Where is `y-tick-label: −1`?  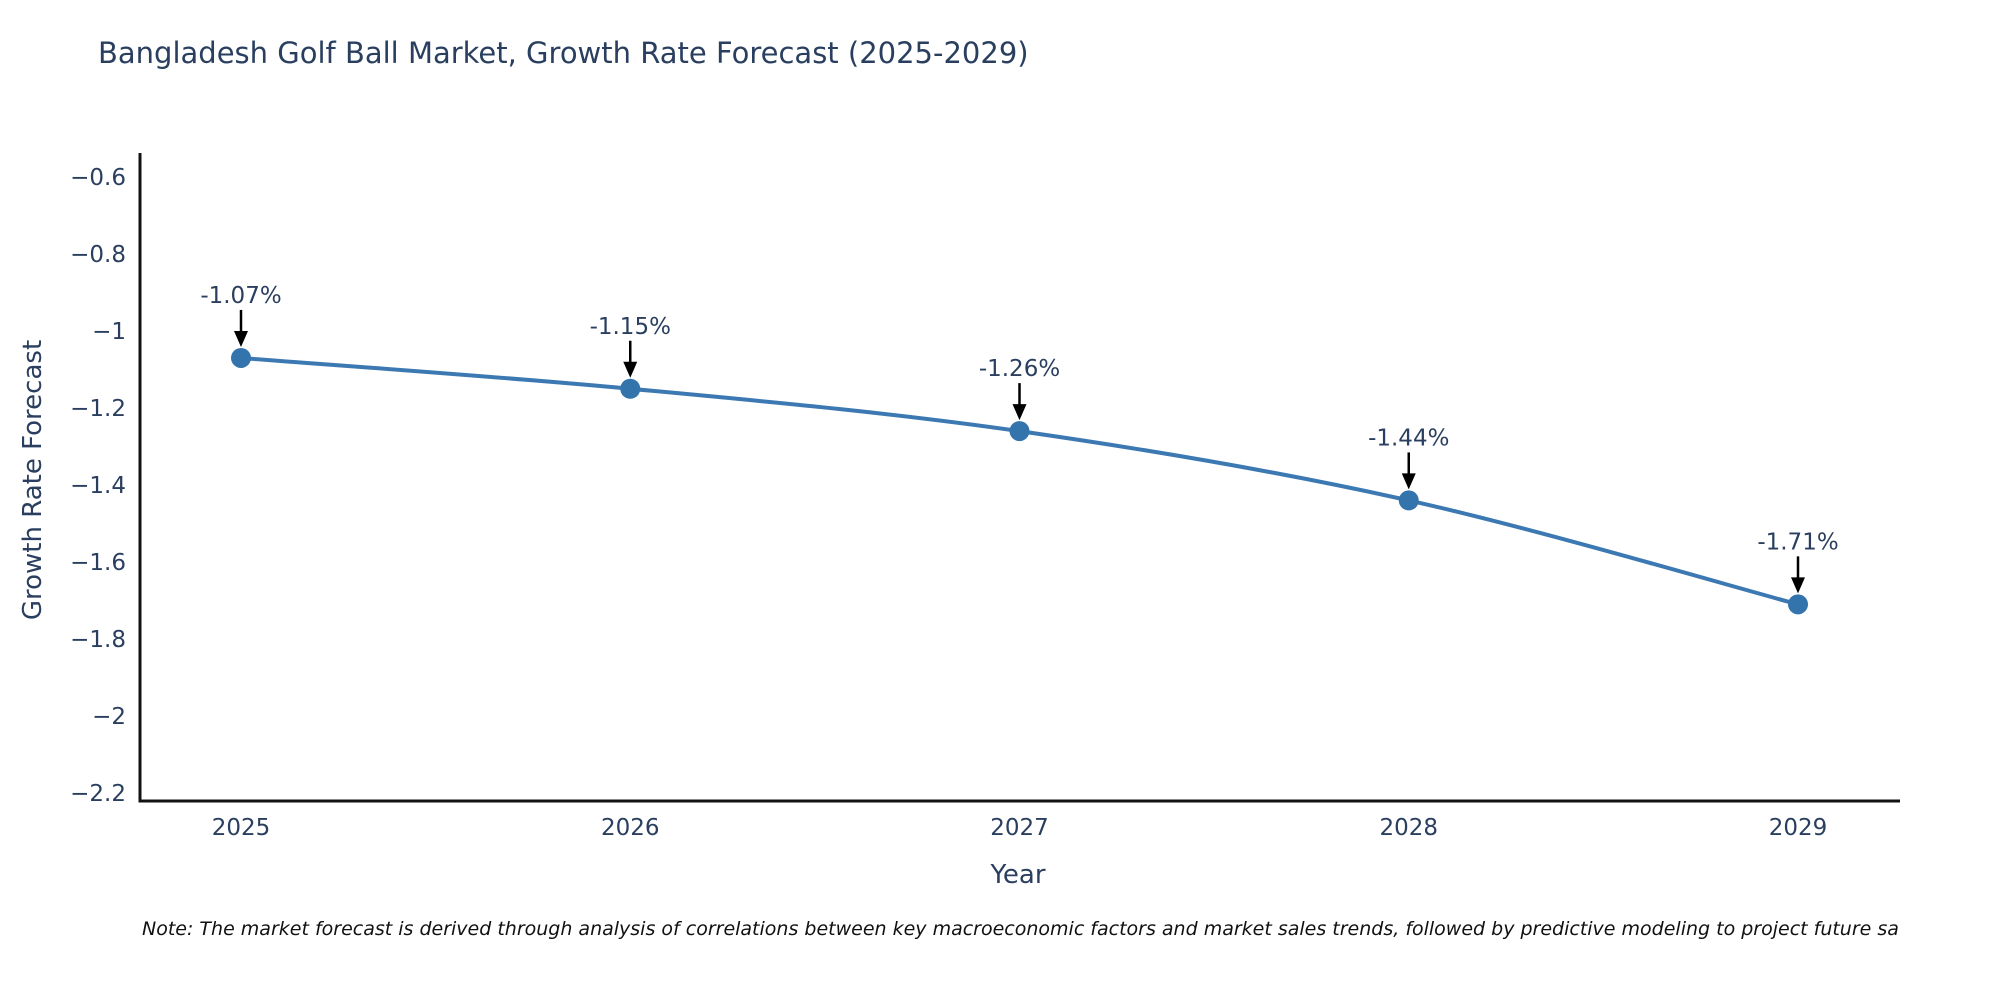
y-tick-label: −1 is located at coordinates (109, 332).